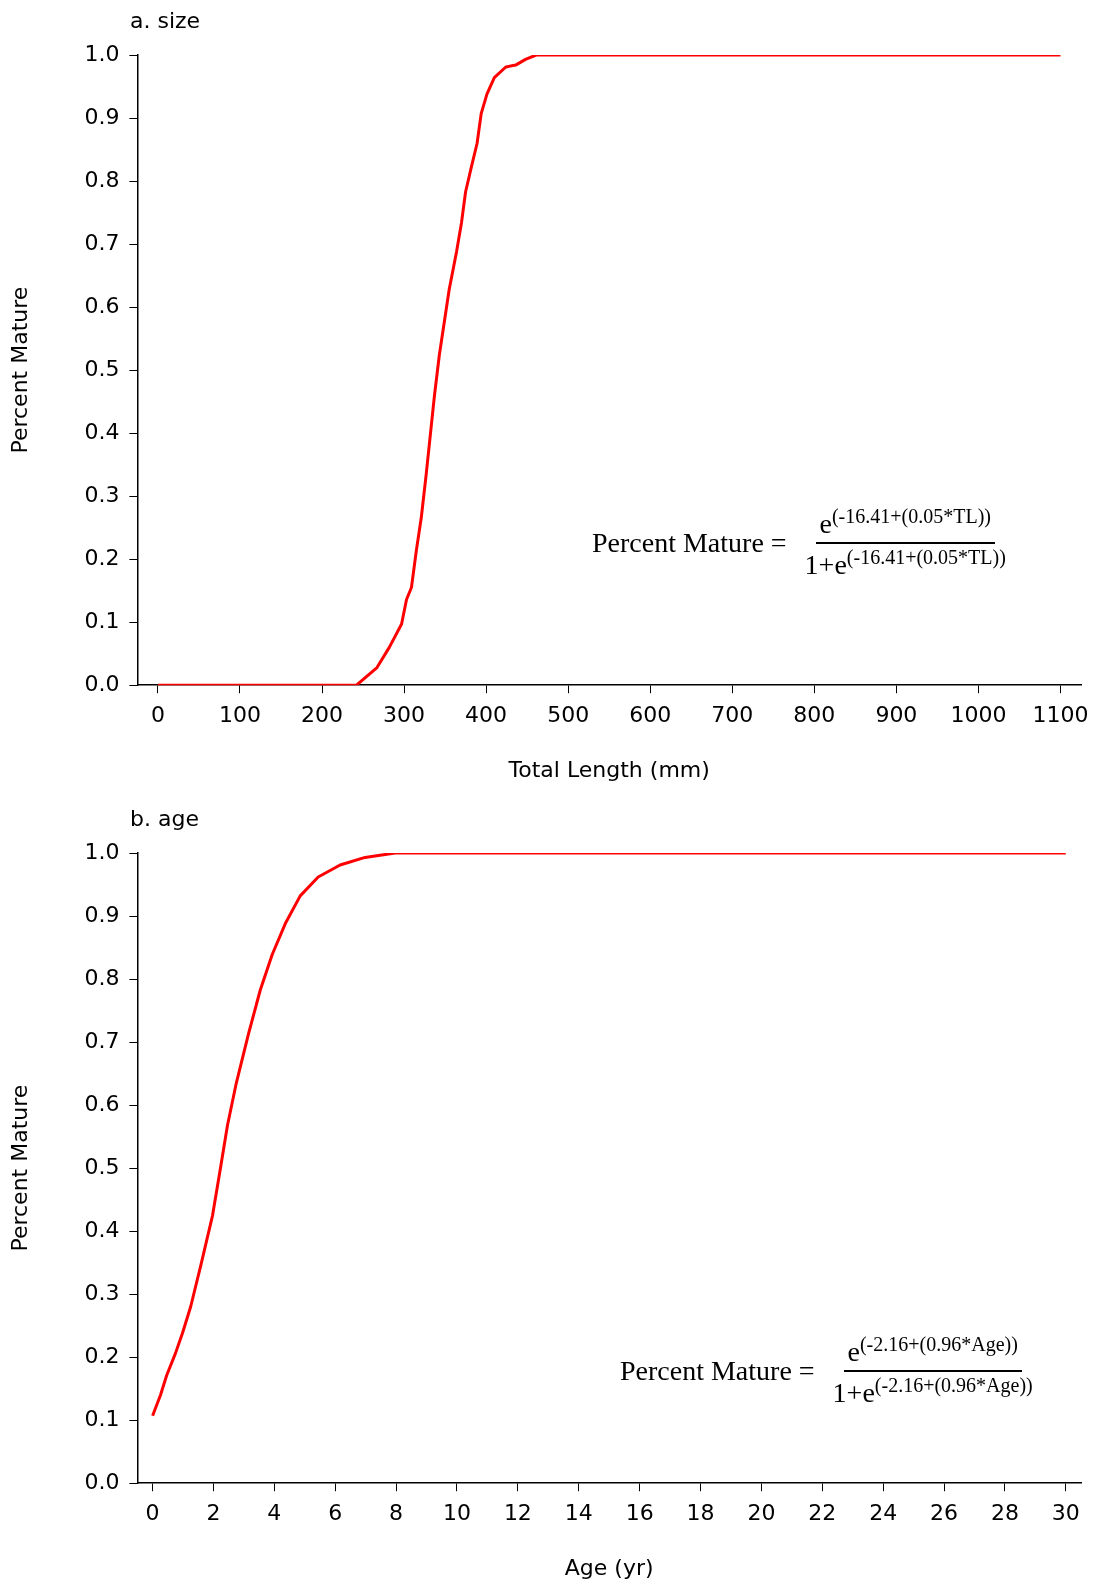 This screenshot has width=1111, height=1596. Describe the element at coordinates (164, 818) in the screenshot. I see `chart-title: b. age` at that location.